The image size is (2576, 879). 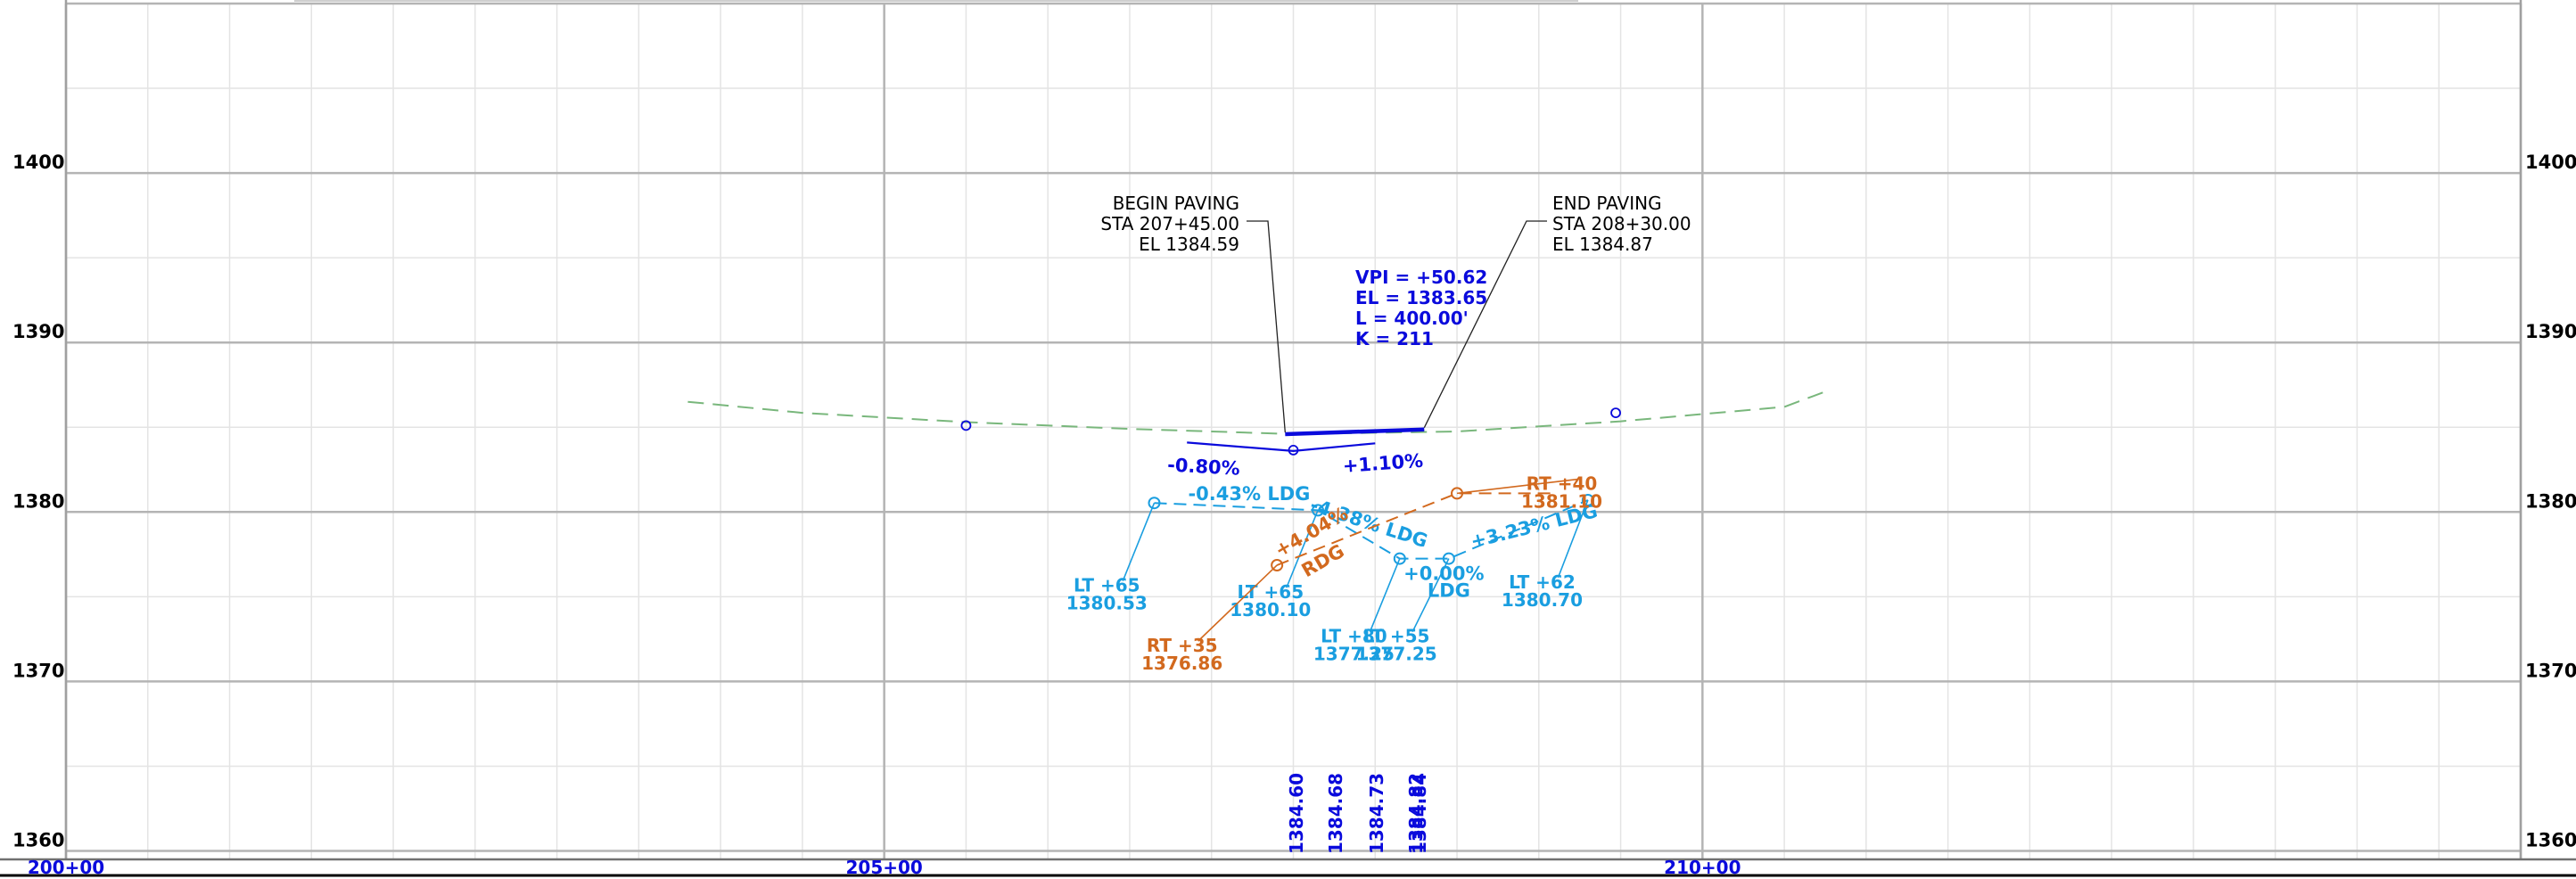 I want to click on station-elevation-label: 1384.73, so click(x=1376, y=813).